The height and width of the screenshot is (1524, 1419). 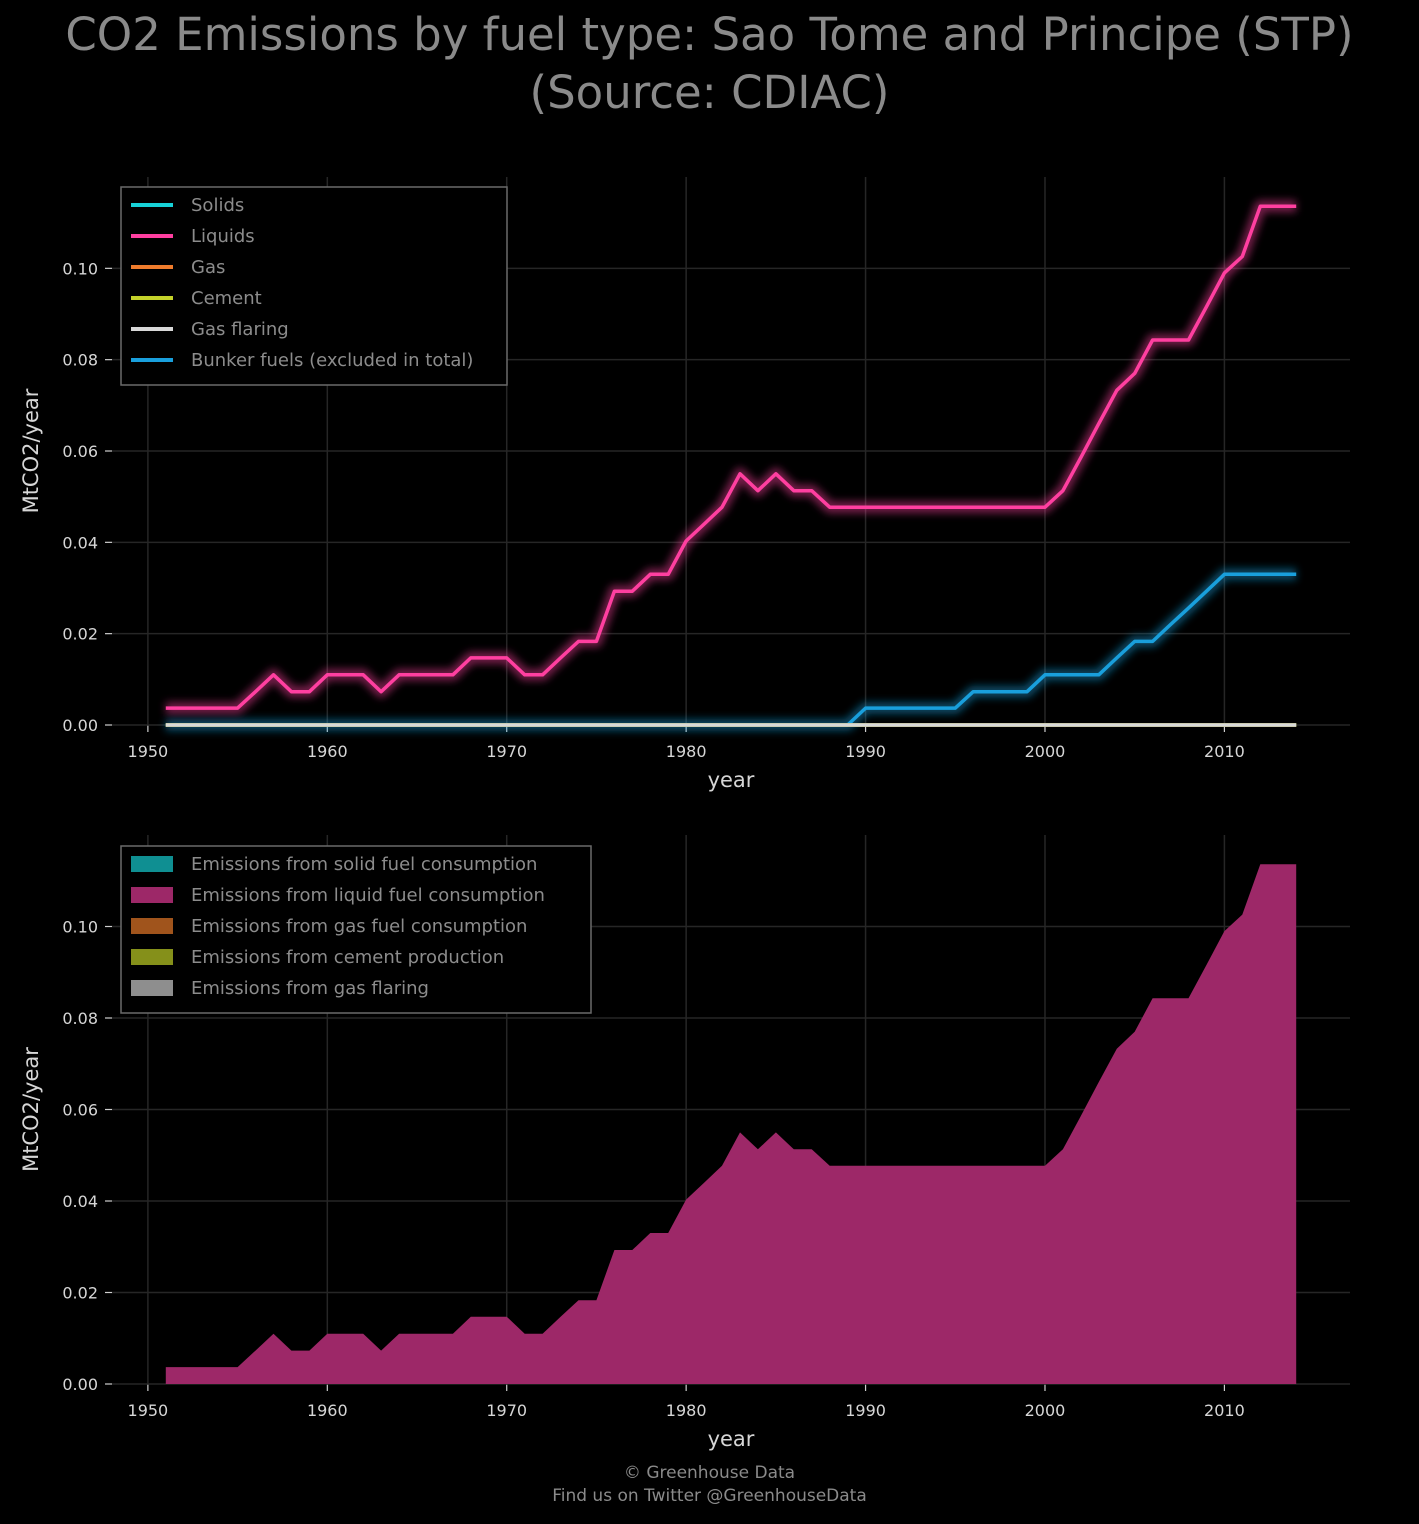 What do you see at coordinates (310, 988) in the screenshot?
I see `legend-entry: Emissions from gas flaring` at bounding box center [310, 988].